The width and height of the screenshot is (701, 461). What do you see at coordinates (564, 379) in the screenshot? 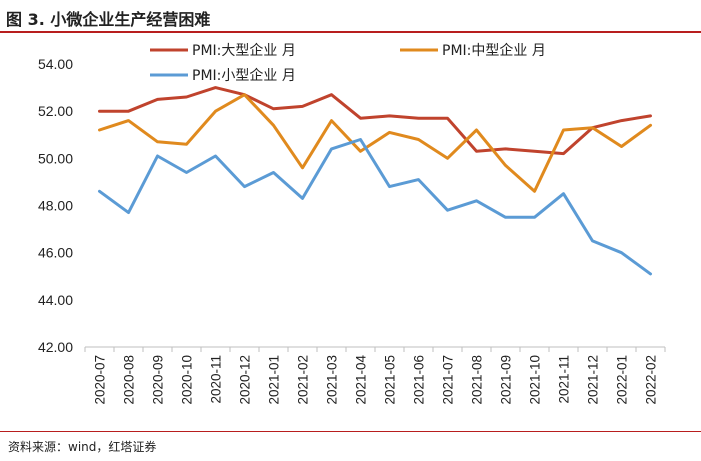
I see `x-tick-label: 2021-11` at bounding box center [564, 379].